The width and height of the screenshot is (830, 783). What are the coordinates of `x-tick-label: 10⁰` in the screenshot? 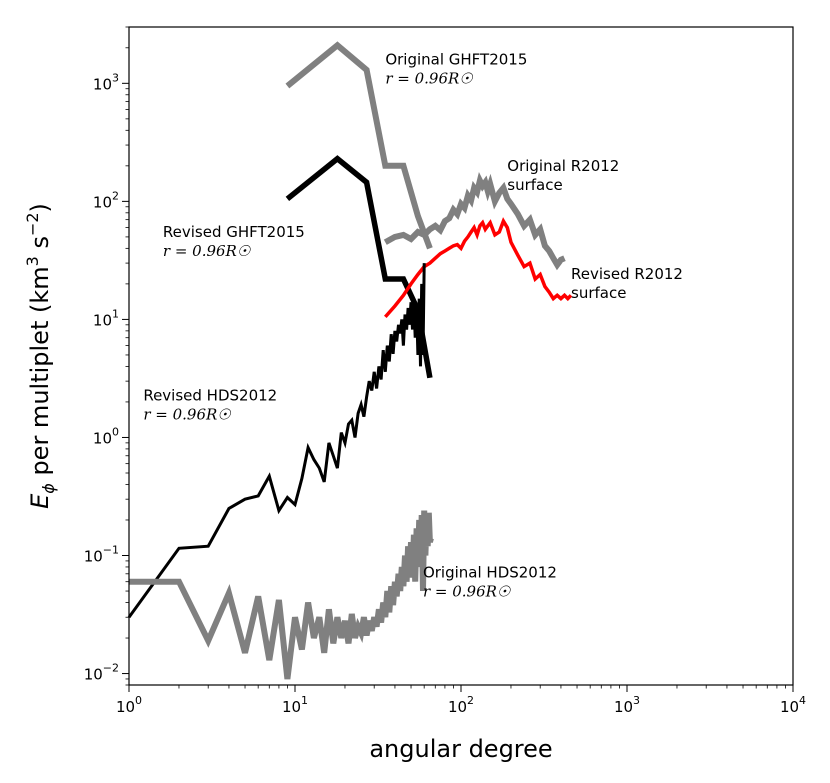 It's located at (129, 705).